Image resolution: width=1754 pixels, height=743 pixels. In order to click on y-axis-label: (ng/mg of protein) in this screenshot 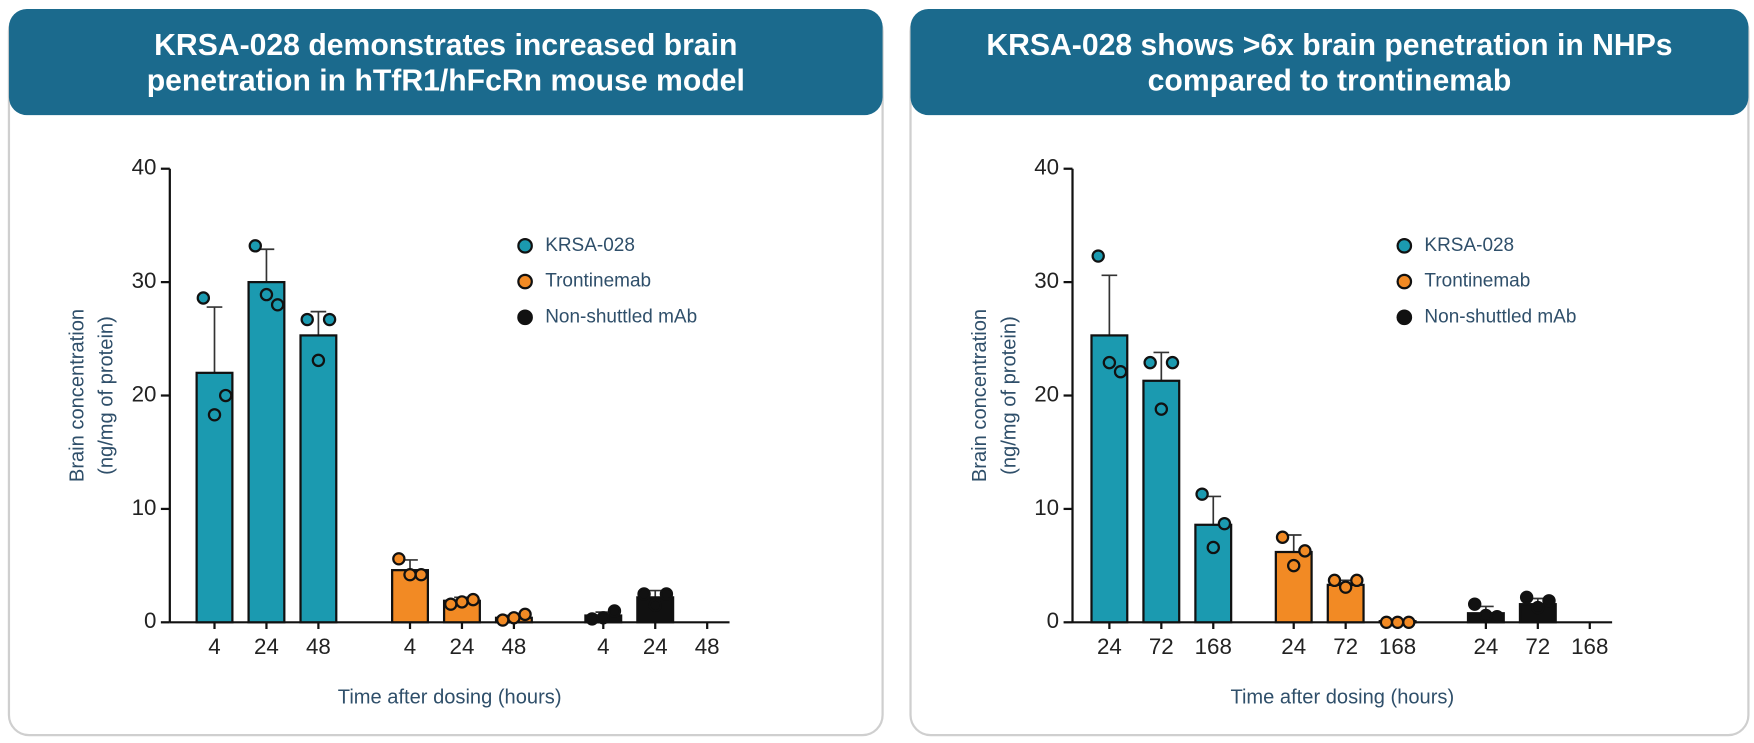, I will do `click(1009, 395)`.